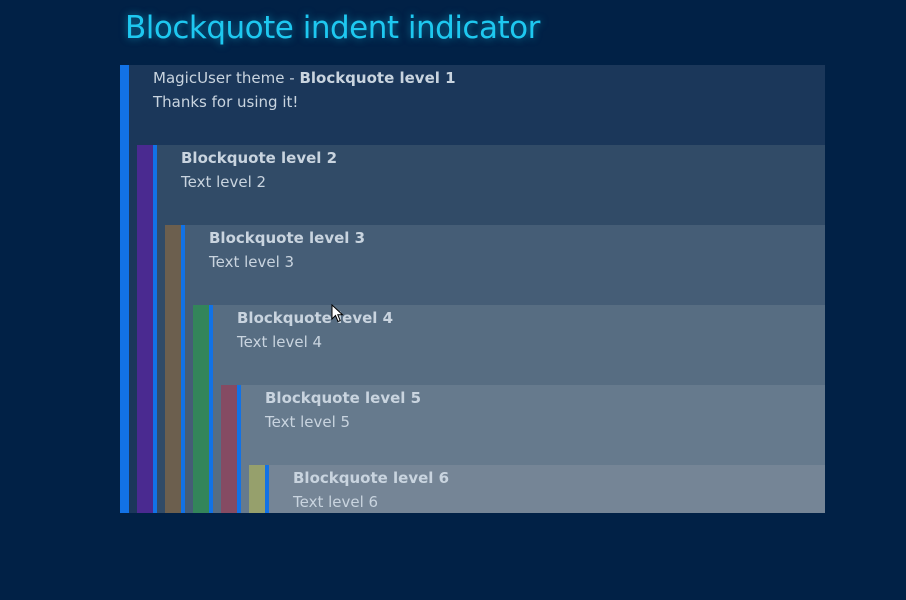 The image size is (906, 600). What do you see at coordinates (252, 262) in the screenshot?
I see `blockquote-text: Text level 3` at bounding box center [252, 262].